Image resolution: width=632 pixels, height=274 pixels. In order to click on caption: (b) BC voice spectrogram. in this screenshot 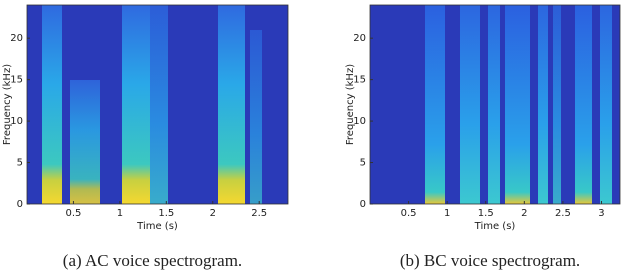, I will do `click(490, 260)`.